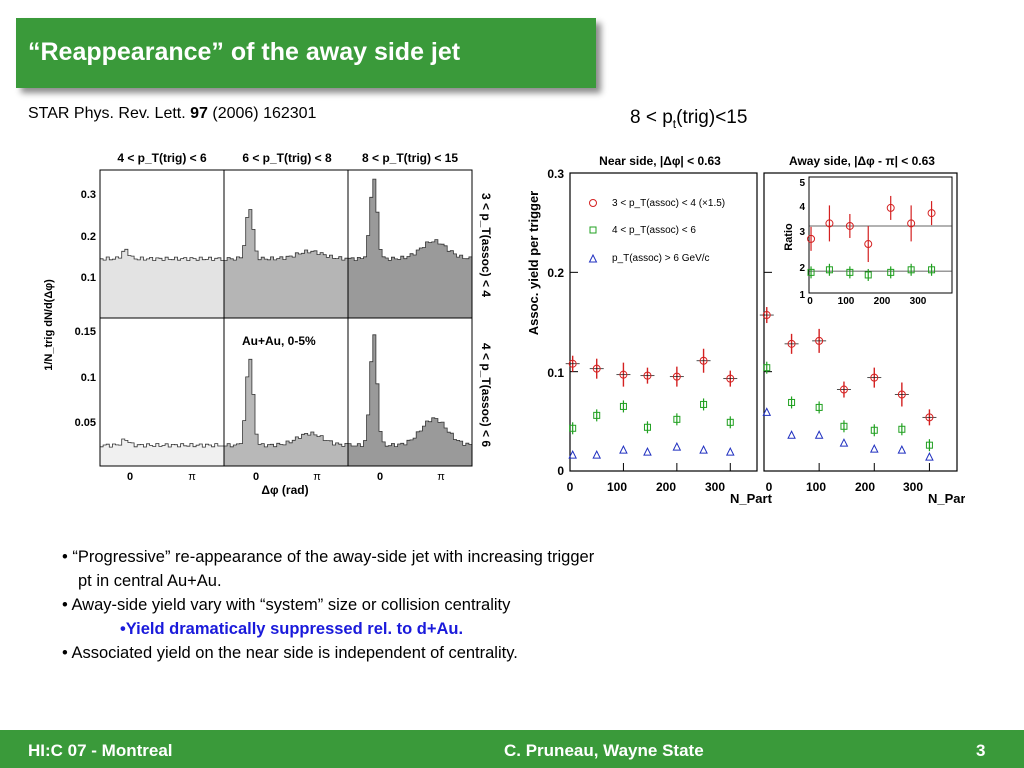  I want to click on inset-ytick-3: 3, so click(802, 232).